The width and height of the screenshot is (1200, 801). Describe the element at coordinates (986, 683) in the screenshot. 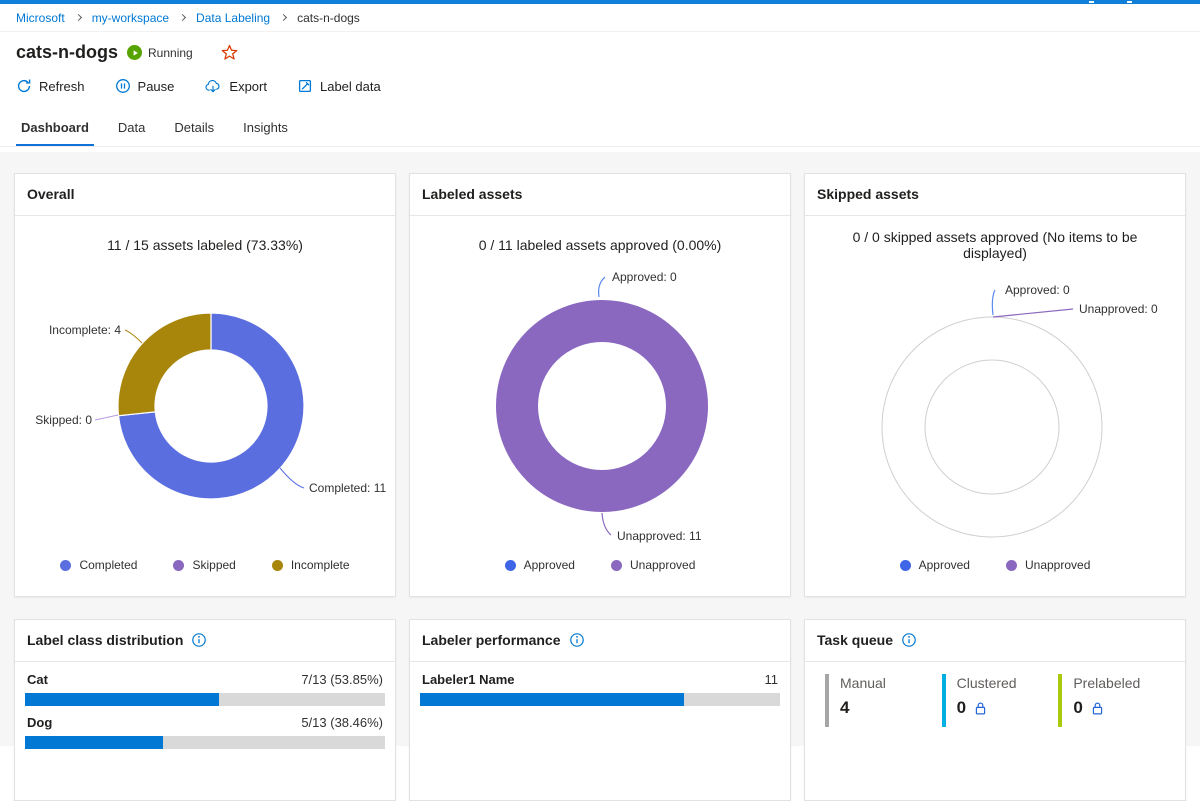

I see `queue-label: Clustered` at that location.